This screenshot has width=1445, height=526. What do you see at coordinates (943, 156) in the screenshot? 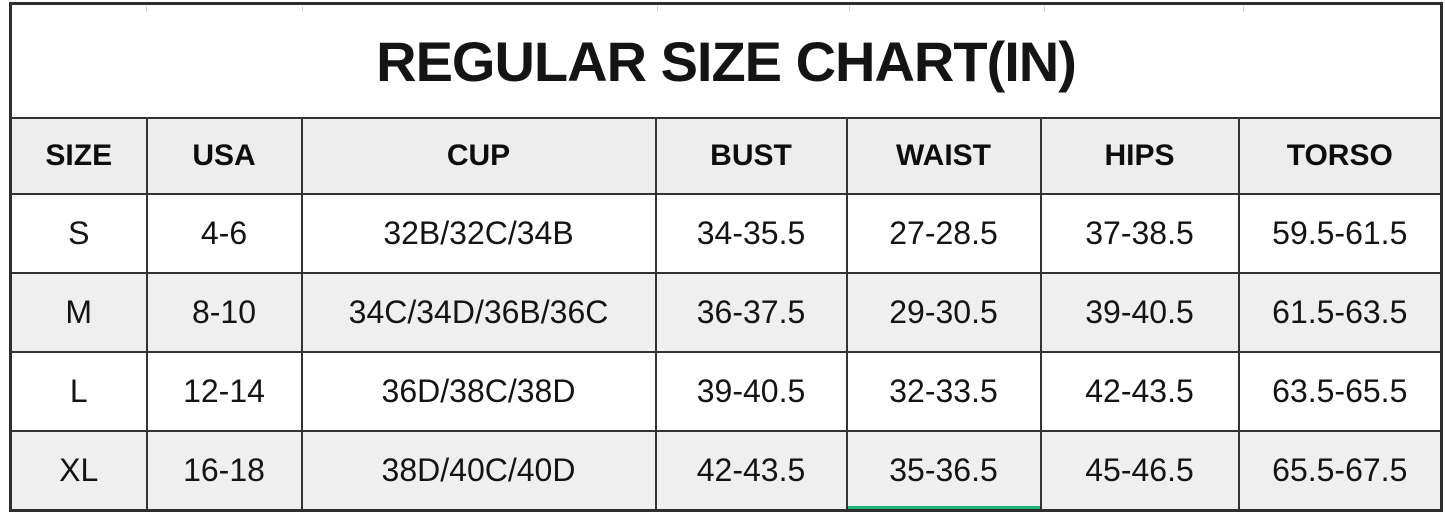
I see `col-header-waist: WAIST` at bounding box center [943, 156].